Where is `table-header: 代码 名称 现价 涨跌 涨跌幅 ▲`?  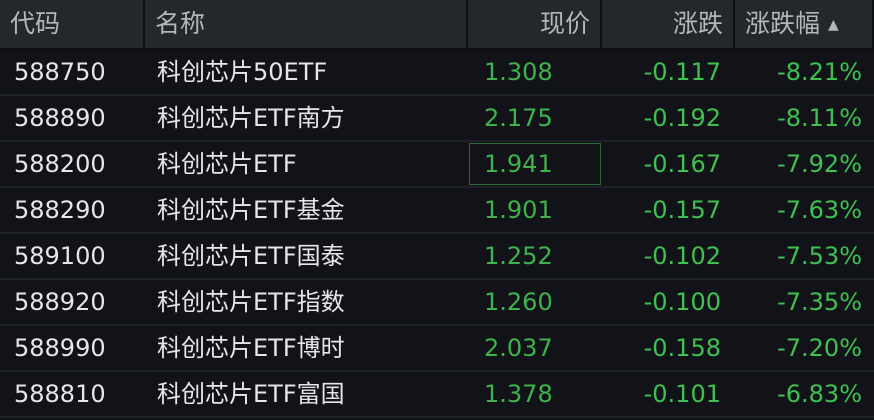 table-header: 代码 名称 现价 涨跌 涨跌幅 ▲ is located at coordinates (437, 25).